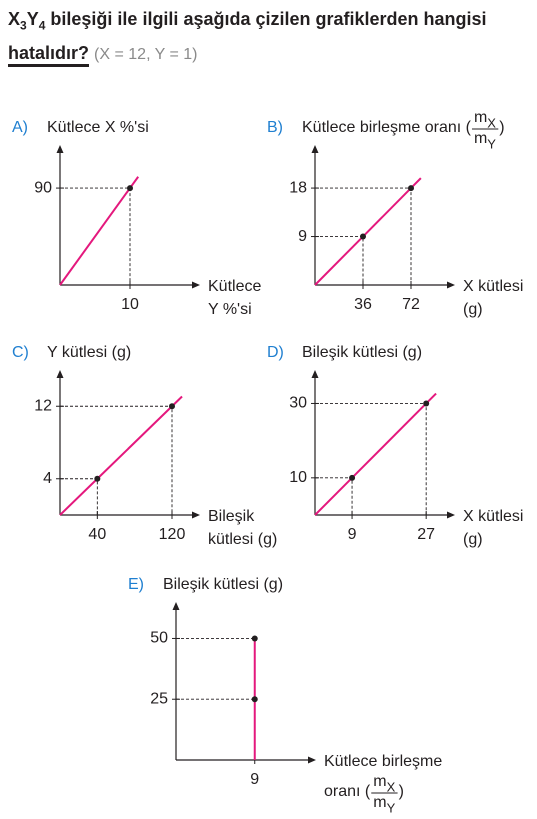 This screenshot has width=537, height=819. Describe the element at coordinates (14, 19) in the screenshot. I see `formula-part: X` at that location.